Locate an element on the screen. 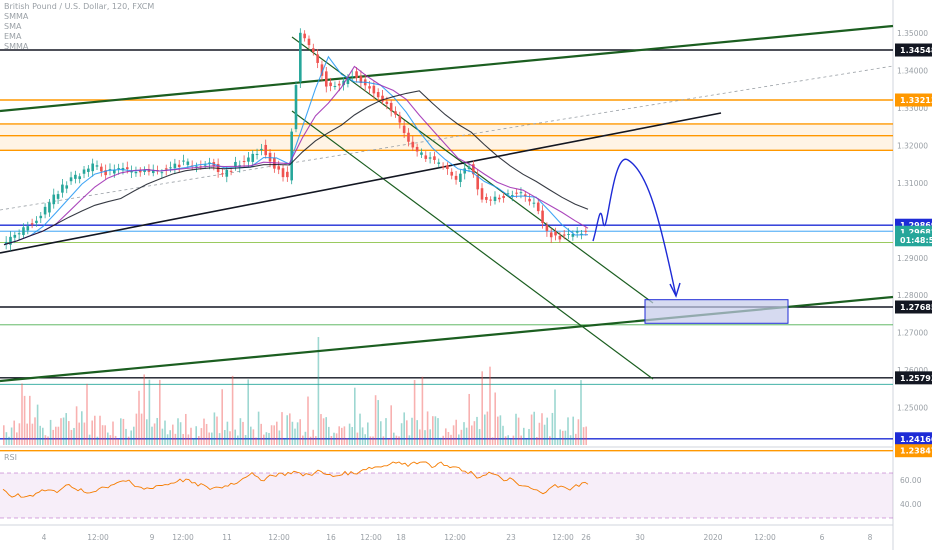 The width and height of the screenshot is (932, 550). study-smma-2: SMMA is located at coordinates (16, 46).